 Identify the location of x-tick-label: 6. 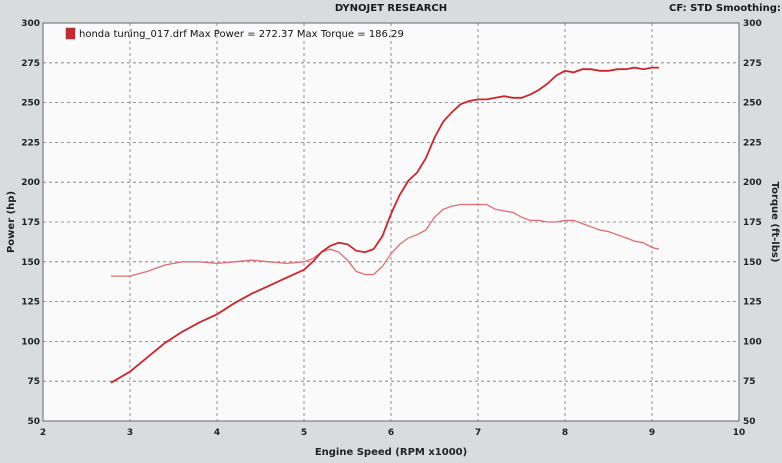
(391, 433).